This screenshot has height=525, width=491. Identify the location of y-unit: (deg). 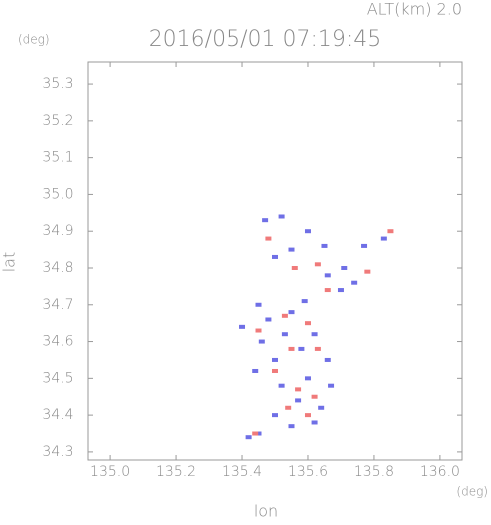
(34, 40).